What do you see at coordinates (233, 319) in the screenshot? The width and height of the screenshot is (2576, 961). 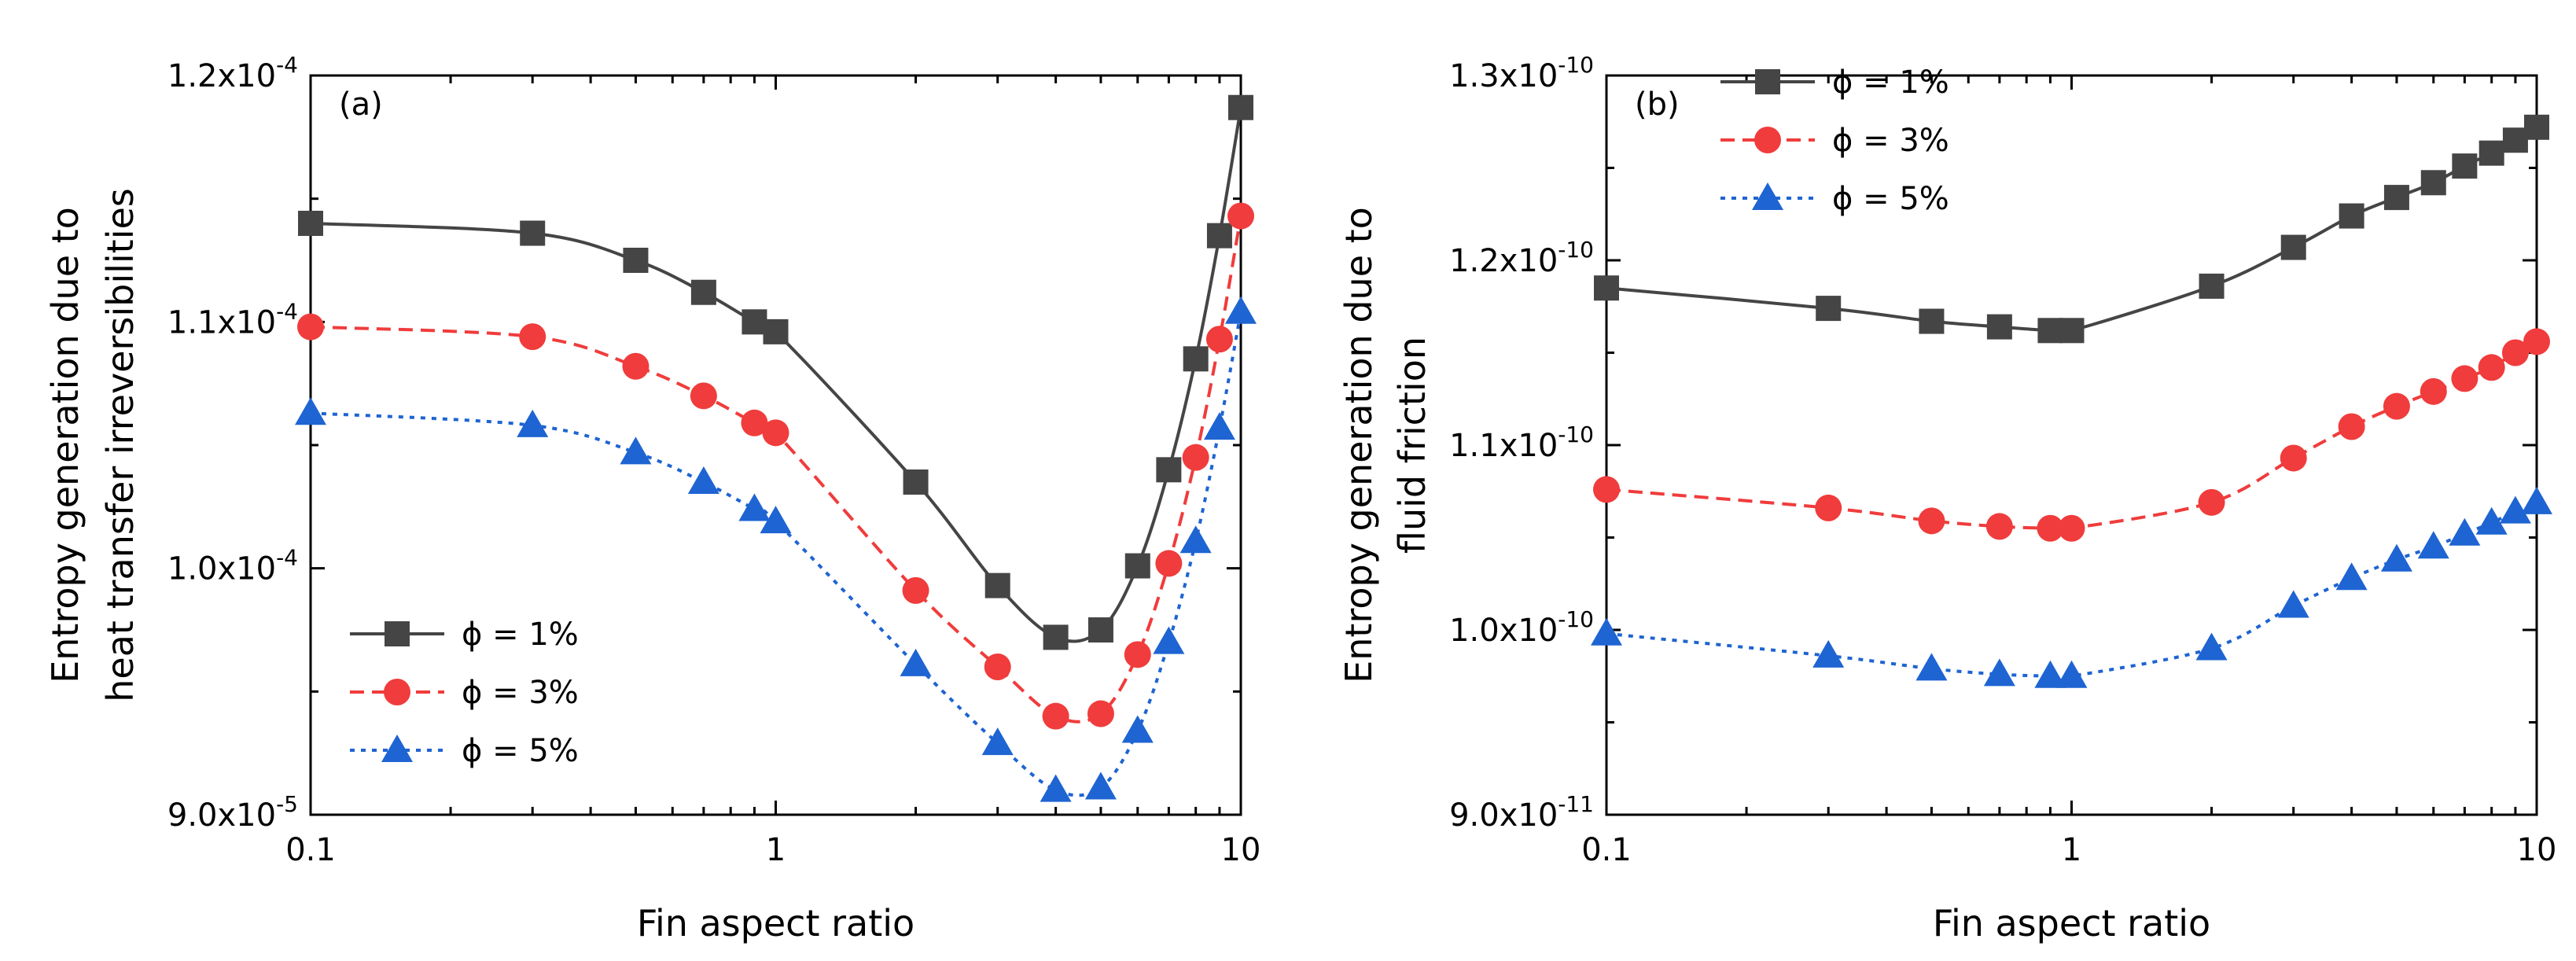 I see `y-tick-label: 1.1x10⁻⁴` at bounding box center [233, 319].